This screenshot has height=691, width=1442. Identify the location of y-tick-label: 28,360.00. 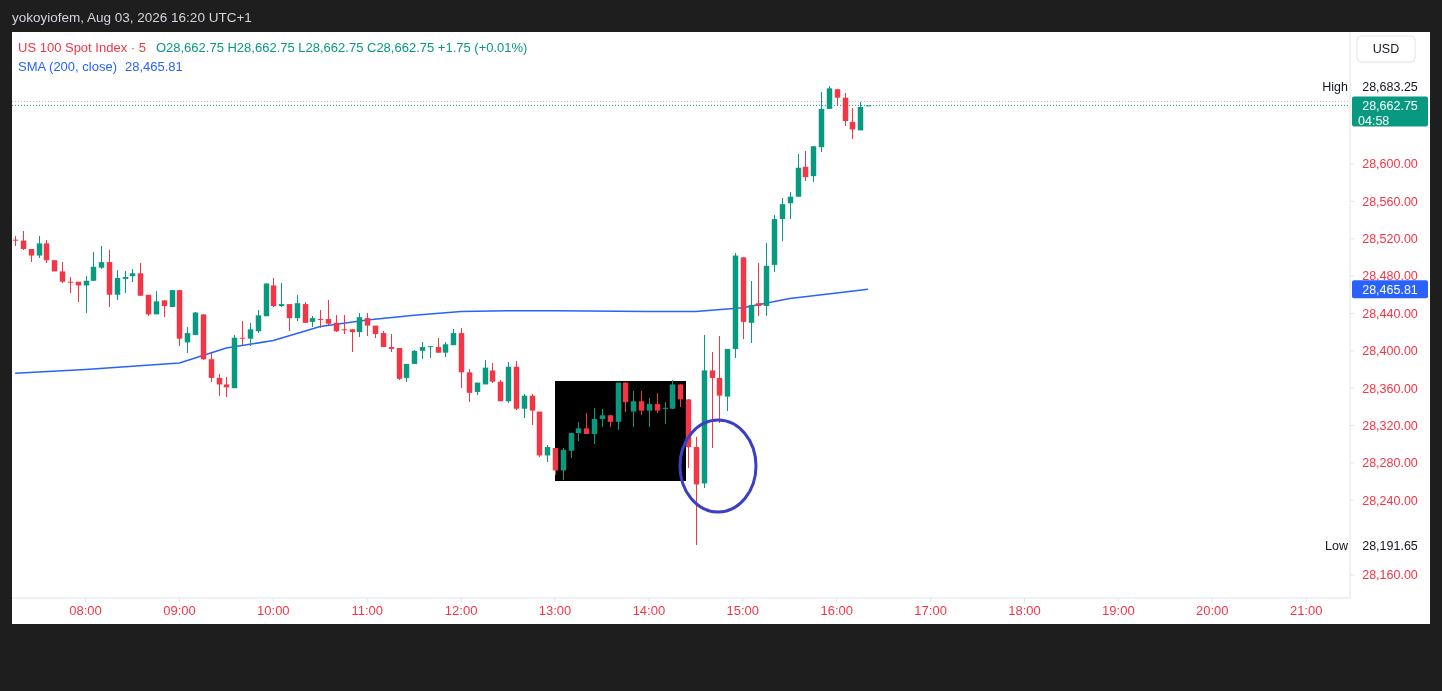
(1390, 388).